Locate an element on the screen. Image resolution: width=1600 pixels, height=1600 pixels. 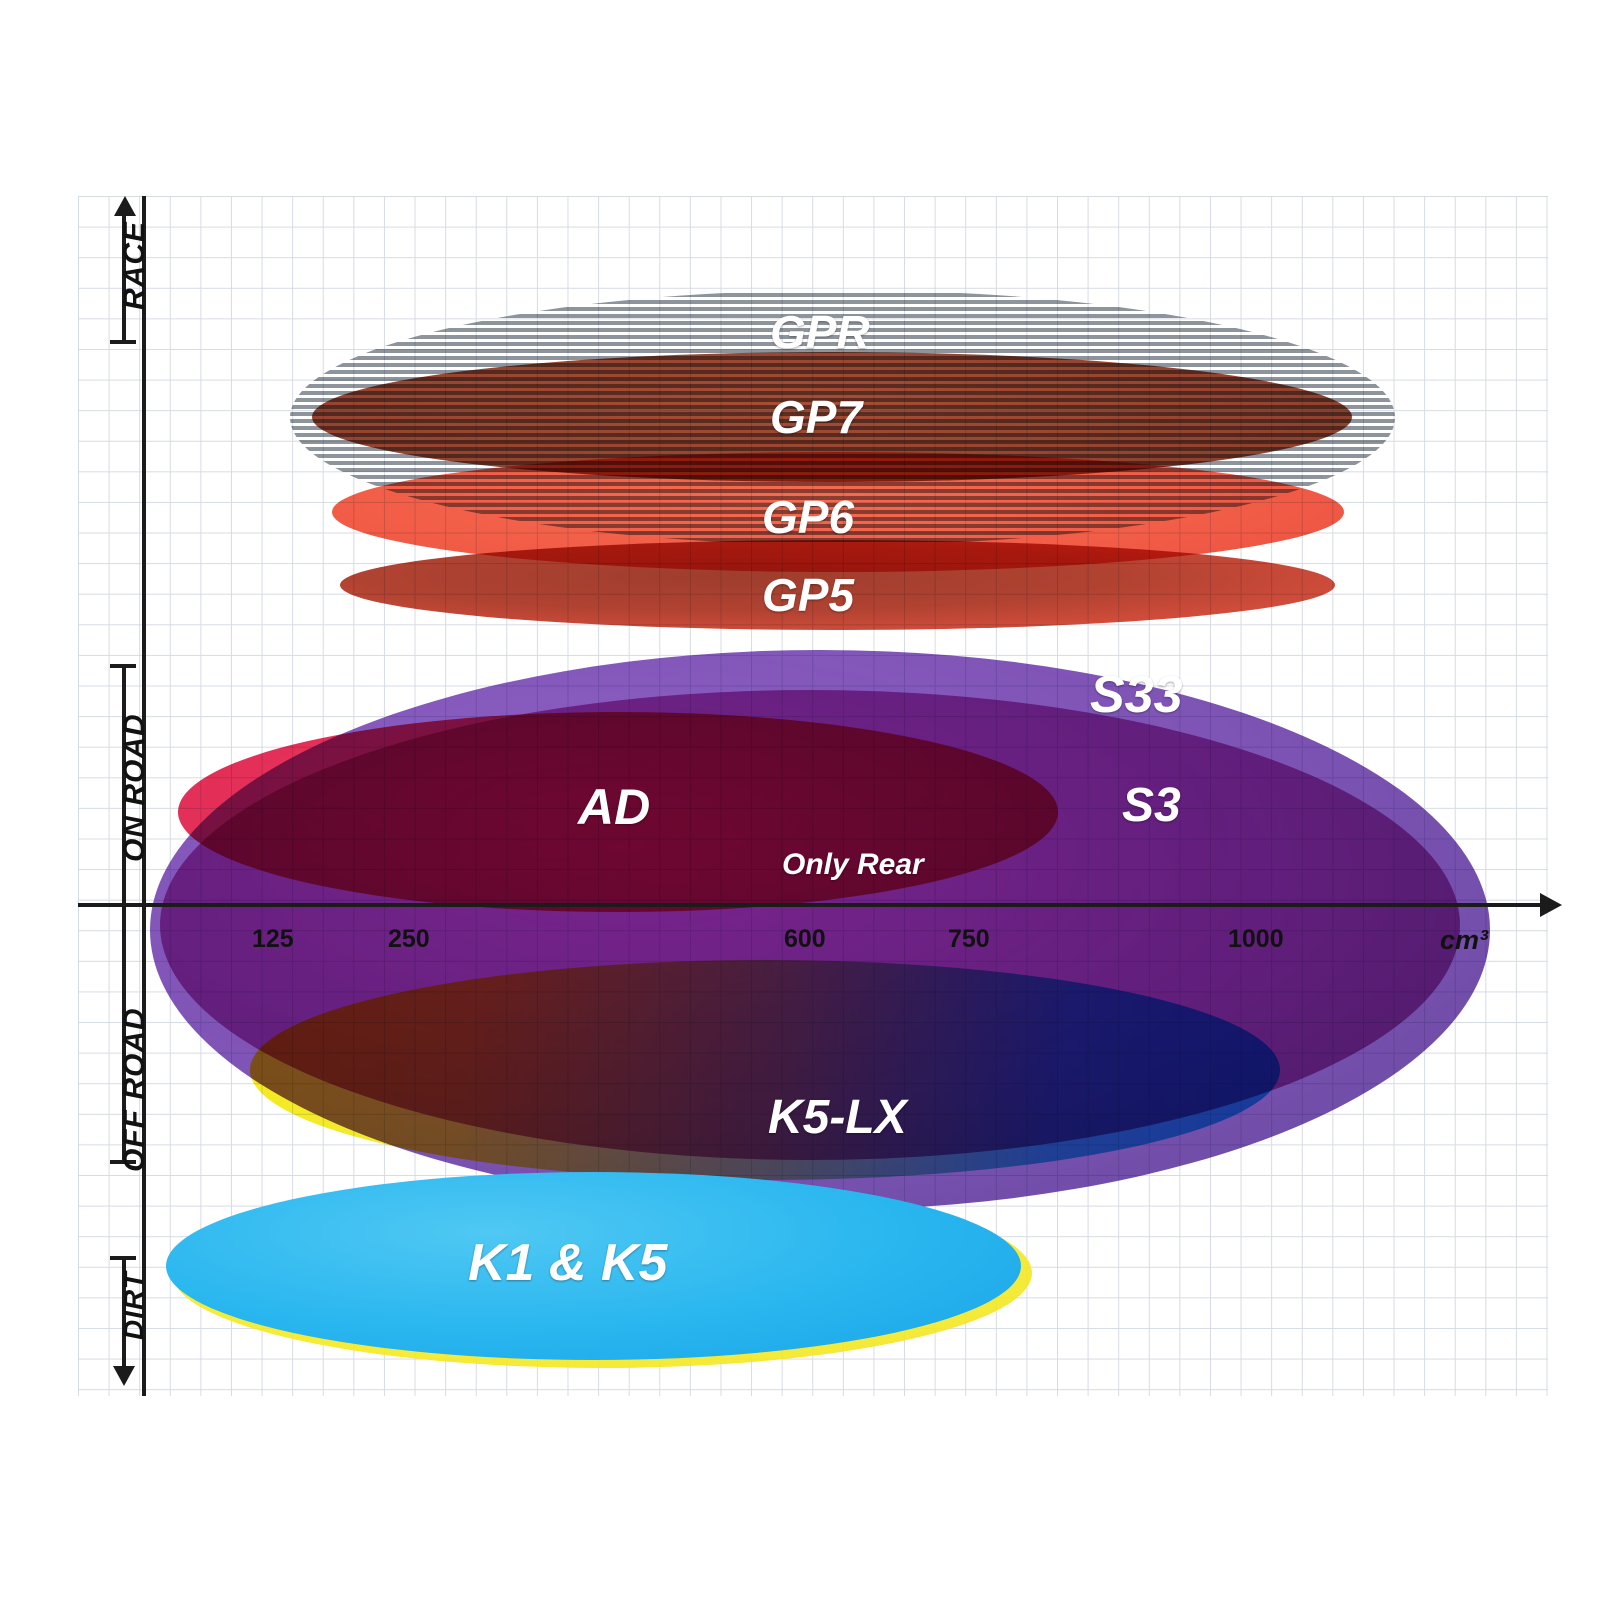
blob-ad is located at coordinates (618, 812).